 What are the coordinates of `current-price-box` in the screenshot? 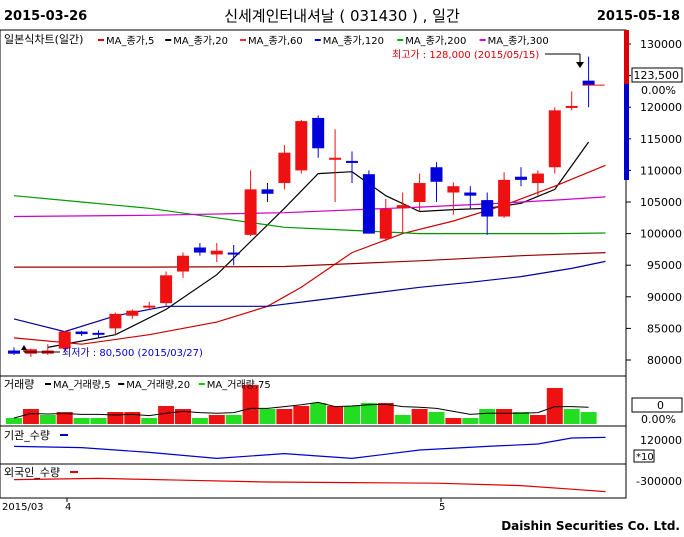 It's located at (657, 75).